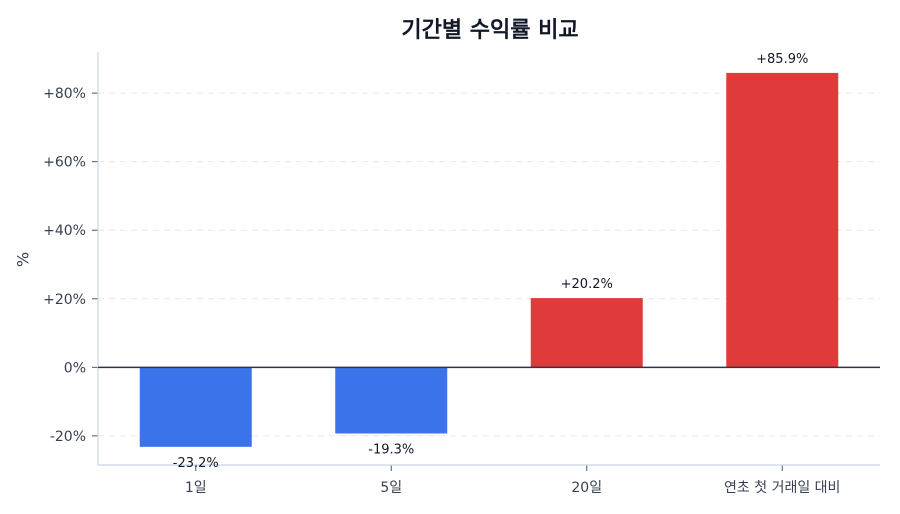  Describe the element at coordinates (64, 163) in the screenshot. I see `y-tick-label: +60%` at that location.